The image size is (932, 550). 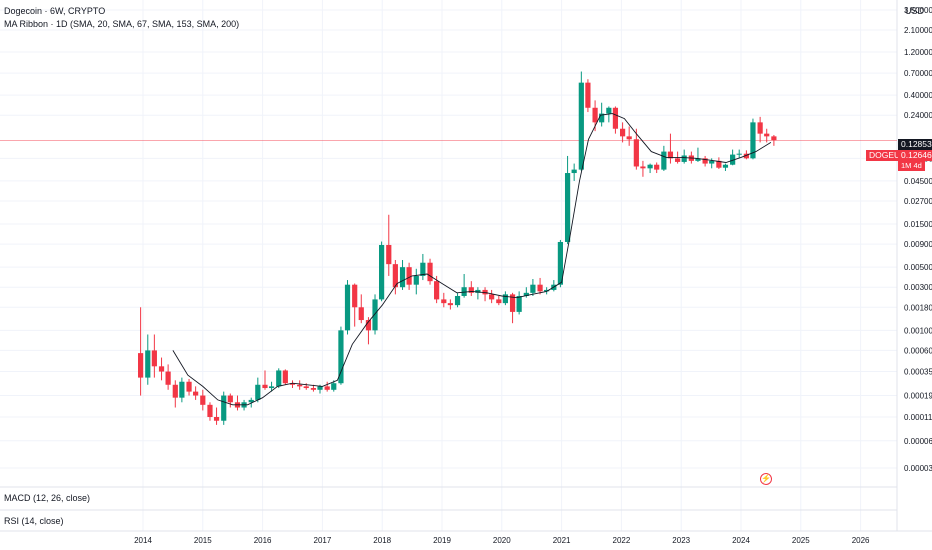 What do you see at coordinates (263, 540) in the screenshot?
I see `year-tick-label: 2016` at bounding box center [263, 540].